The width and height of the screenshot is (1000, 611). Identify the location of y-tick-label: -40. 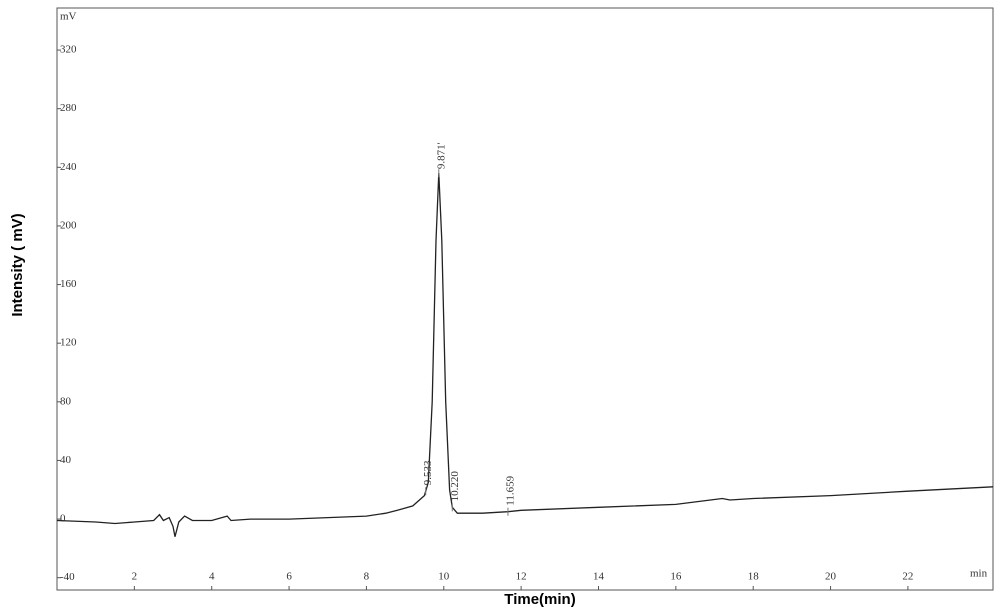
(67, 577).